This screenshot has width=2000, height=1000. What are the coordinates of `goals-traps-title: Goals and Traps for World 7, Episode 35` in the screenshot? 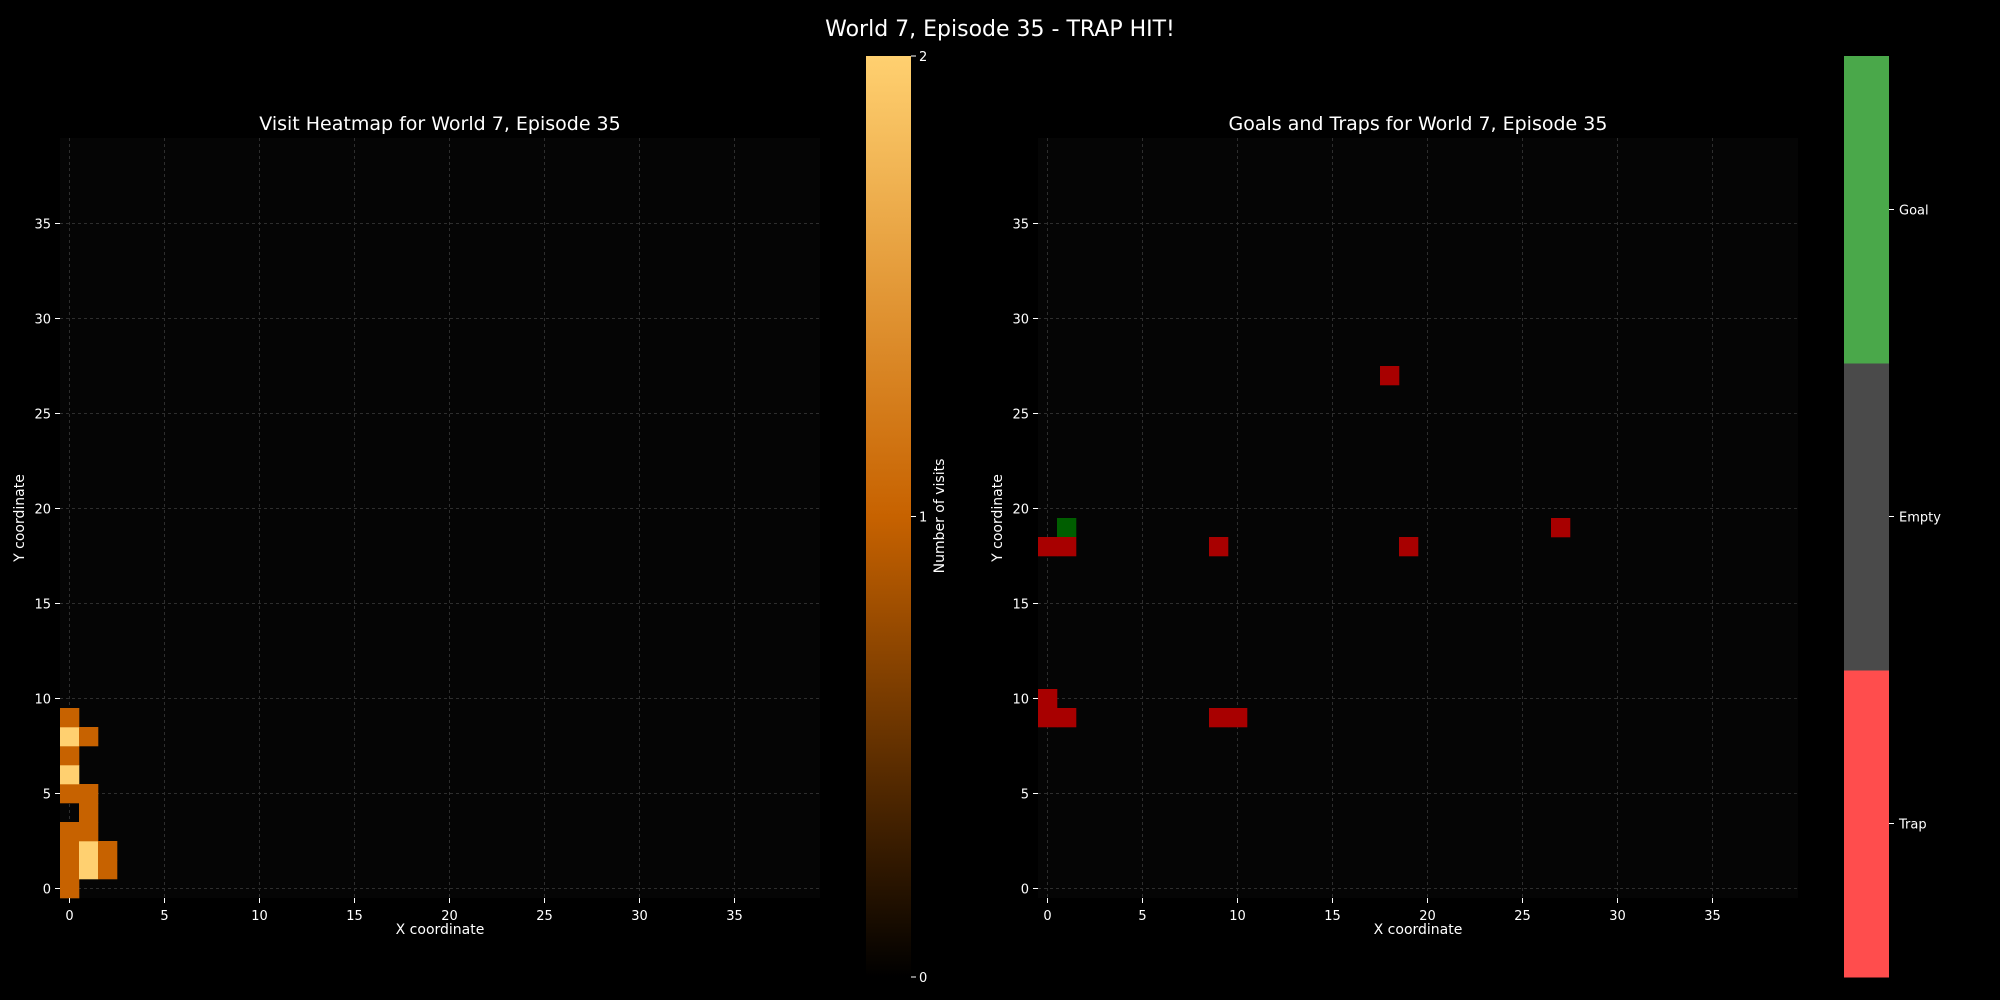 It's located at (1418, 124).